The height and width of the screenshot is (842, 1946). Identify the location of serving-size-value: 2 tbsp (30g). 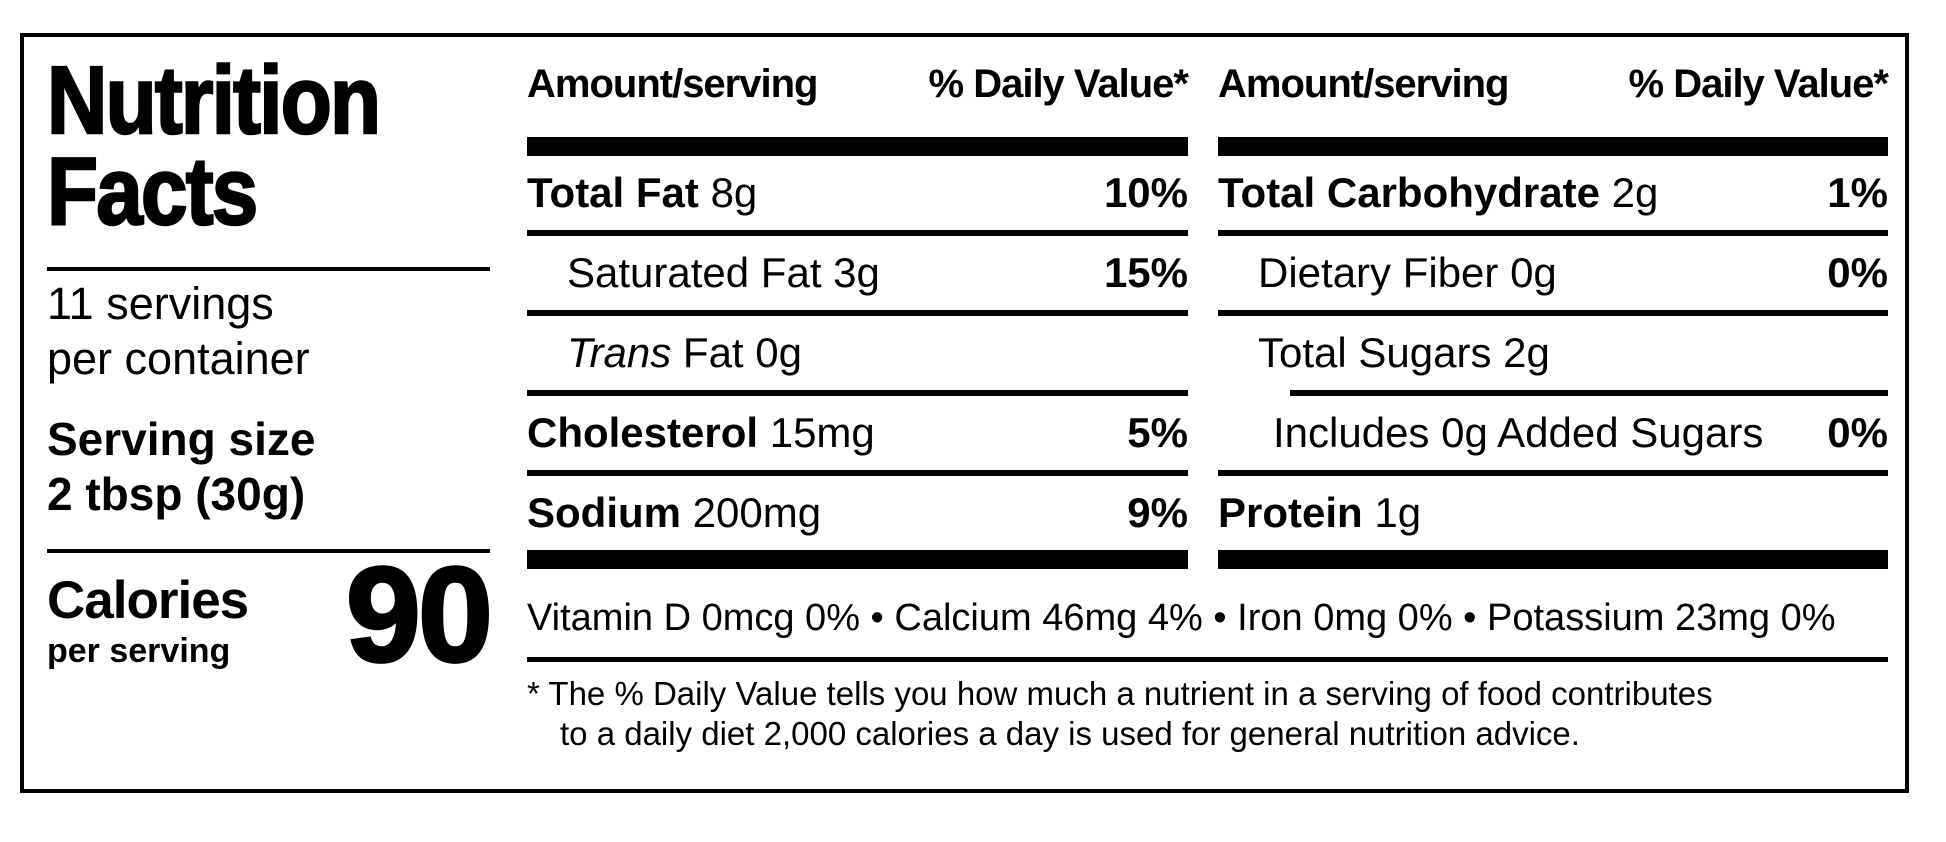
(176, 494).